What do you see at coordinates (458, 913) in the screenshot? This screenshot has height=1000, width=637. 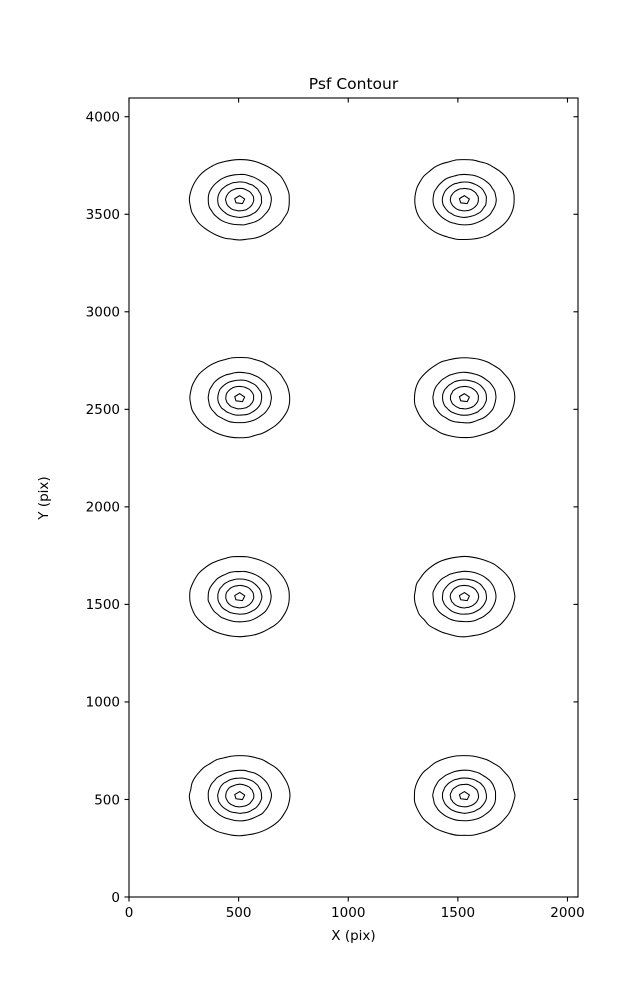 I see `x-tick-label: 1500` at bounding box center [458, 913].